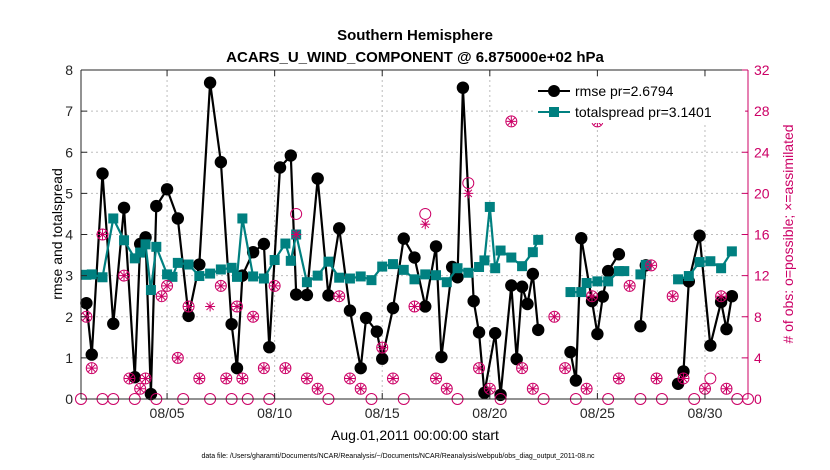  I want to click on legend-rmse-label: rmse pr=2.6794, so click(624, 91).